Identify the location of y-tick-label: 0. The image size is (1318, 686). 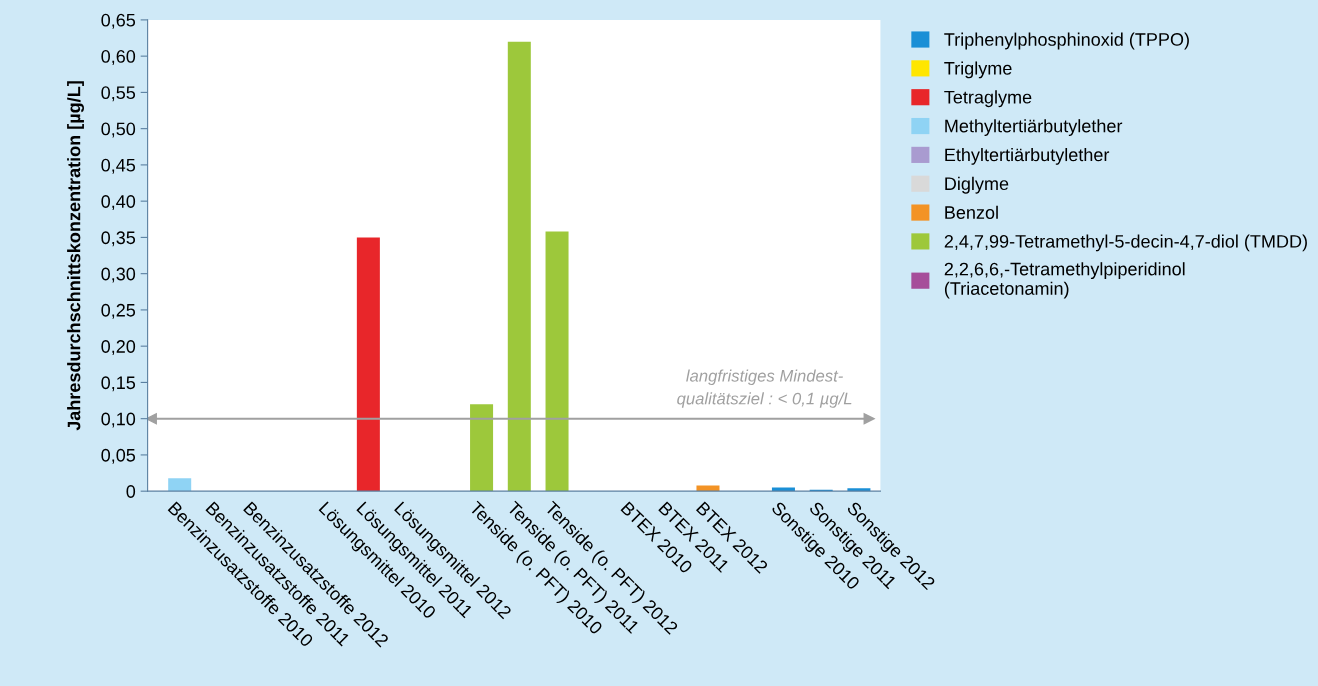
(131, 491).